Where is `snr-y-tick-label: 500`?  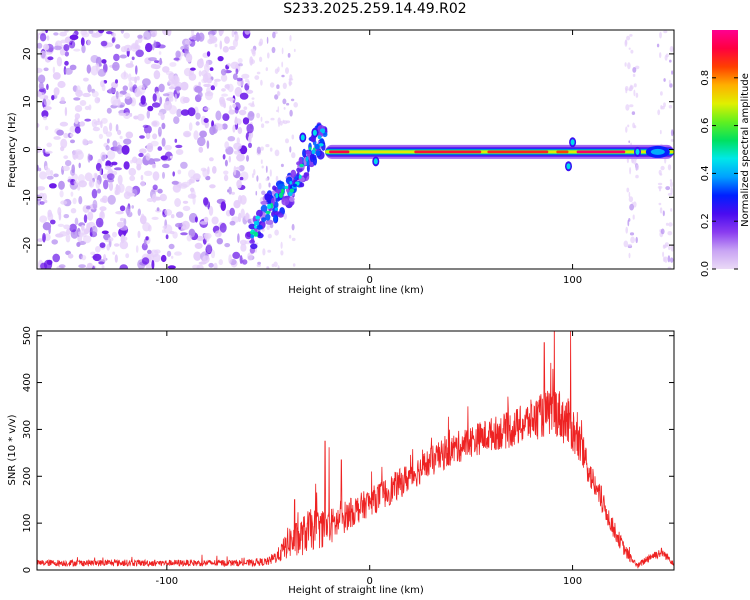 snr-y-tick-label: 500 is located at coordinates (27, 335).